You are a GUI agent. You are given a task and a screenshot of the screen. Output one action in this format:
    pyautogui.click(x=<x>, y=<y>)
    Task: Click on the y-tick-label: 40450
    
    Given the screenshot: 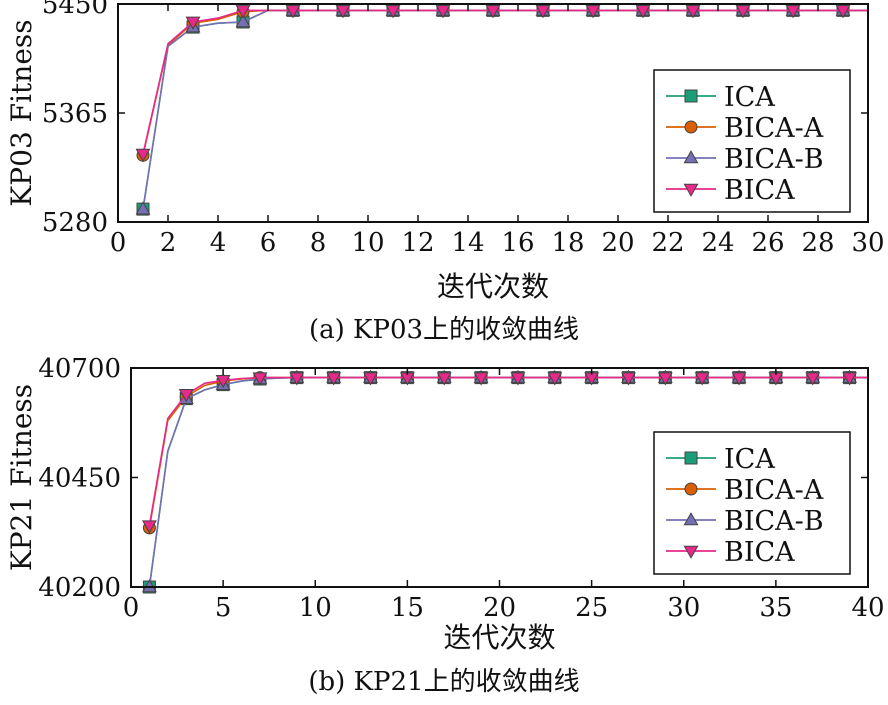 What is the action you would take?
    pyautogui.click(x=79, y=479)
    